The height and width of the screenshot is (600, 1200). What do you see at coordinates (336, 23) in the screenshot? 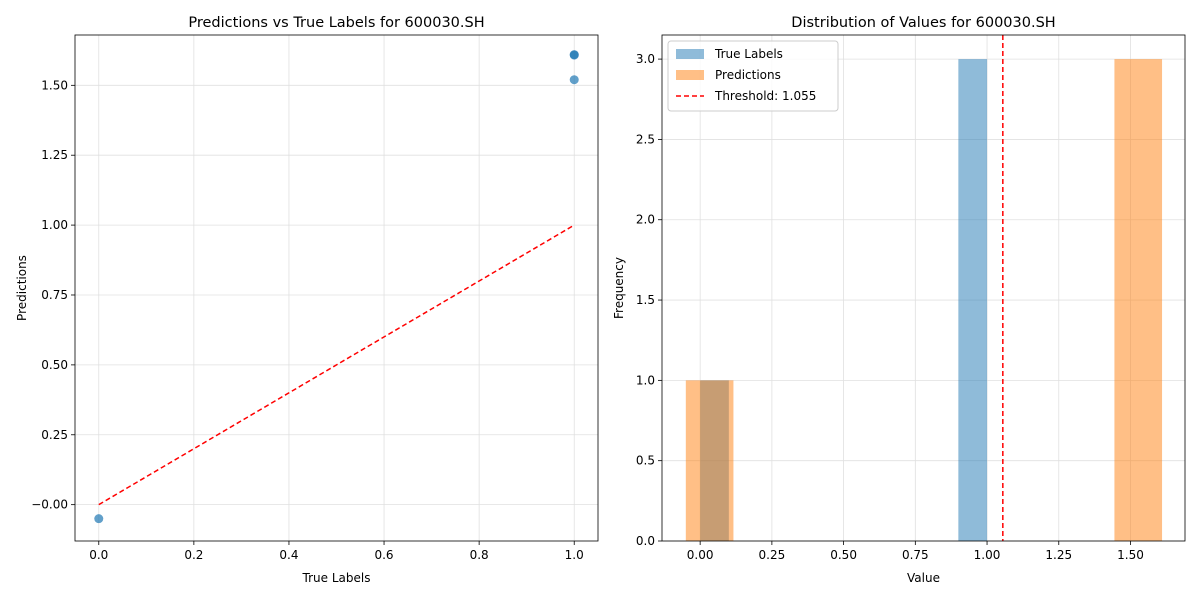
I see `scatter-chart-title: Predictions vs True Labels for 600030.SH` at bounding box center [336, 23].